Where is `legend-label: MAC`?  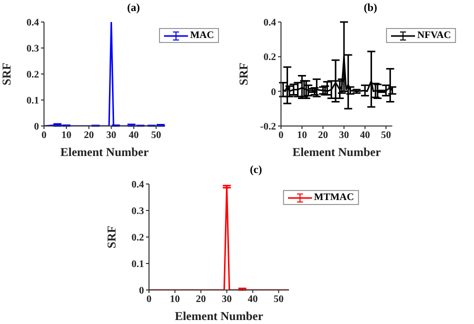 legend-label: MAC is located at coordinates (202, 35).